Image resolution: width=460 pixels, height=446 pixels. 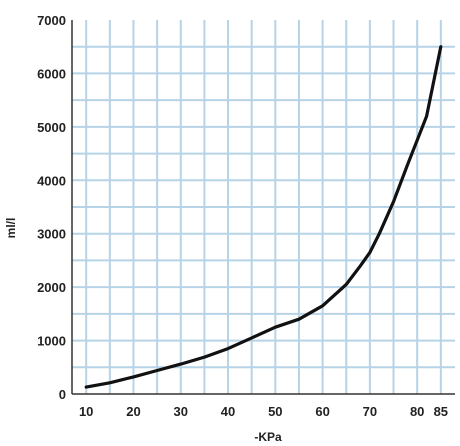 I want to click on x-tick-label: 85, so click(x=441, y=411).